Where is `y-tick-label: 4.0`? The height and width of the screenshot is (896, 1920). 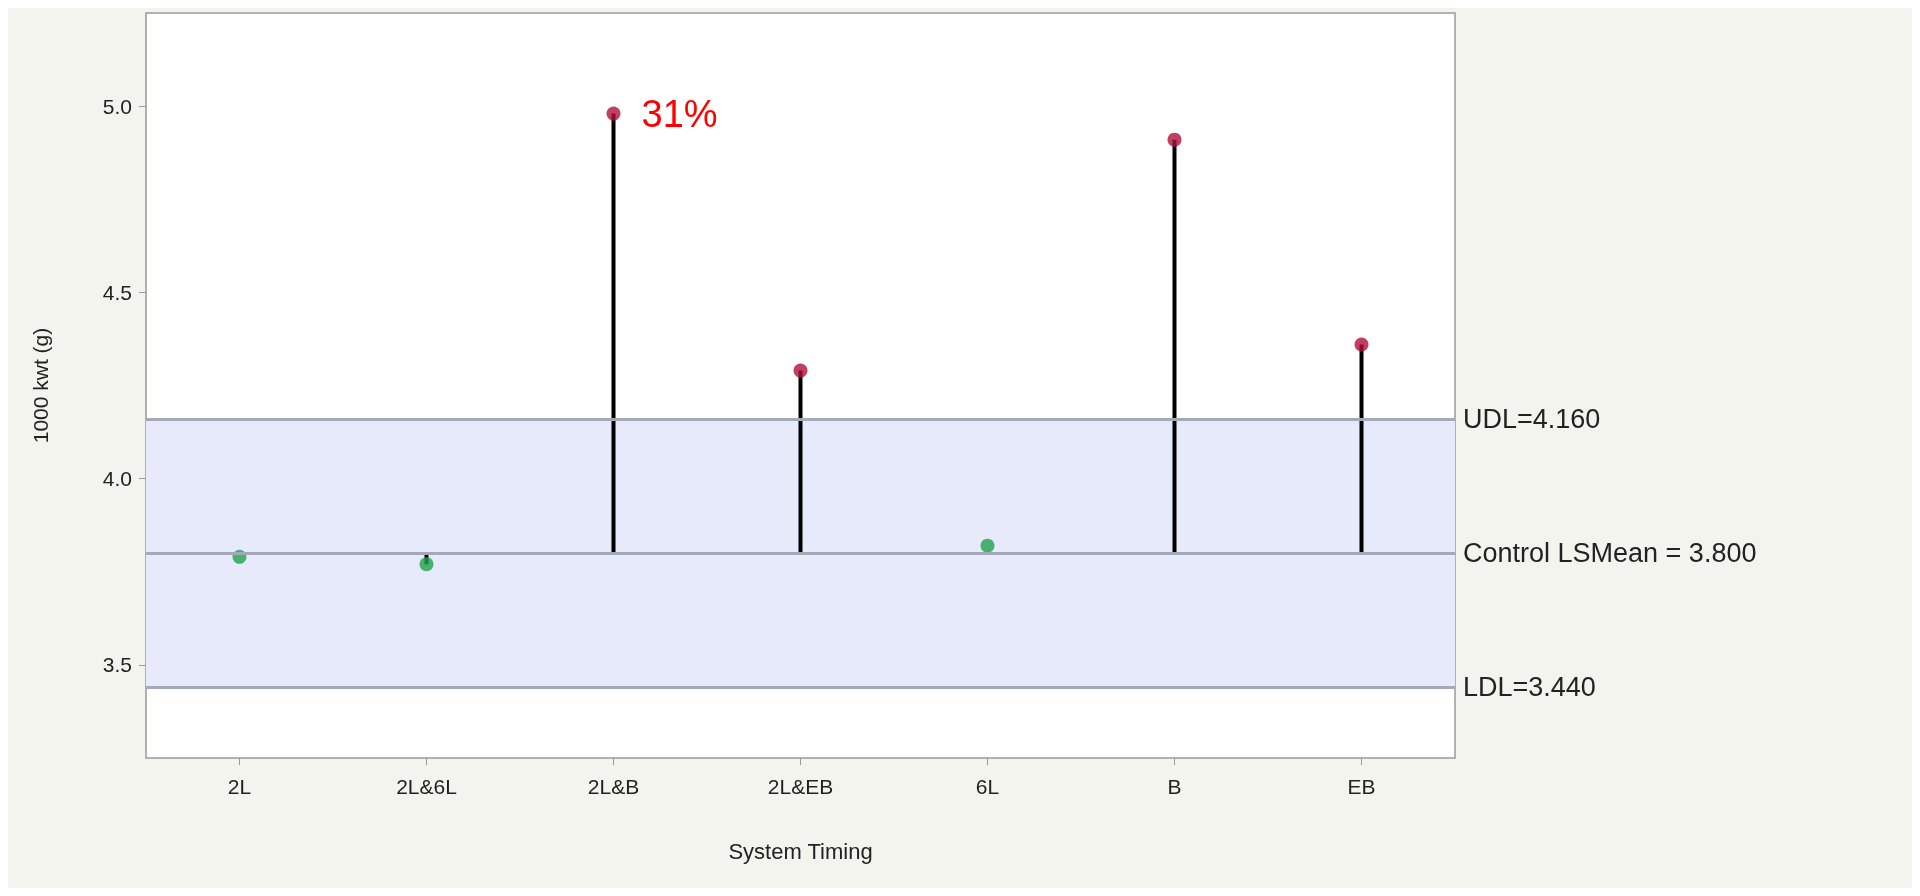 y-tick-label: 4.0 is located at coordinates (117, 479).